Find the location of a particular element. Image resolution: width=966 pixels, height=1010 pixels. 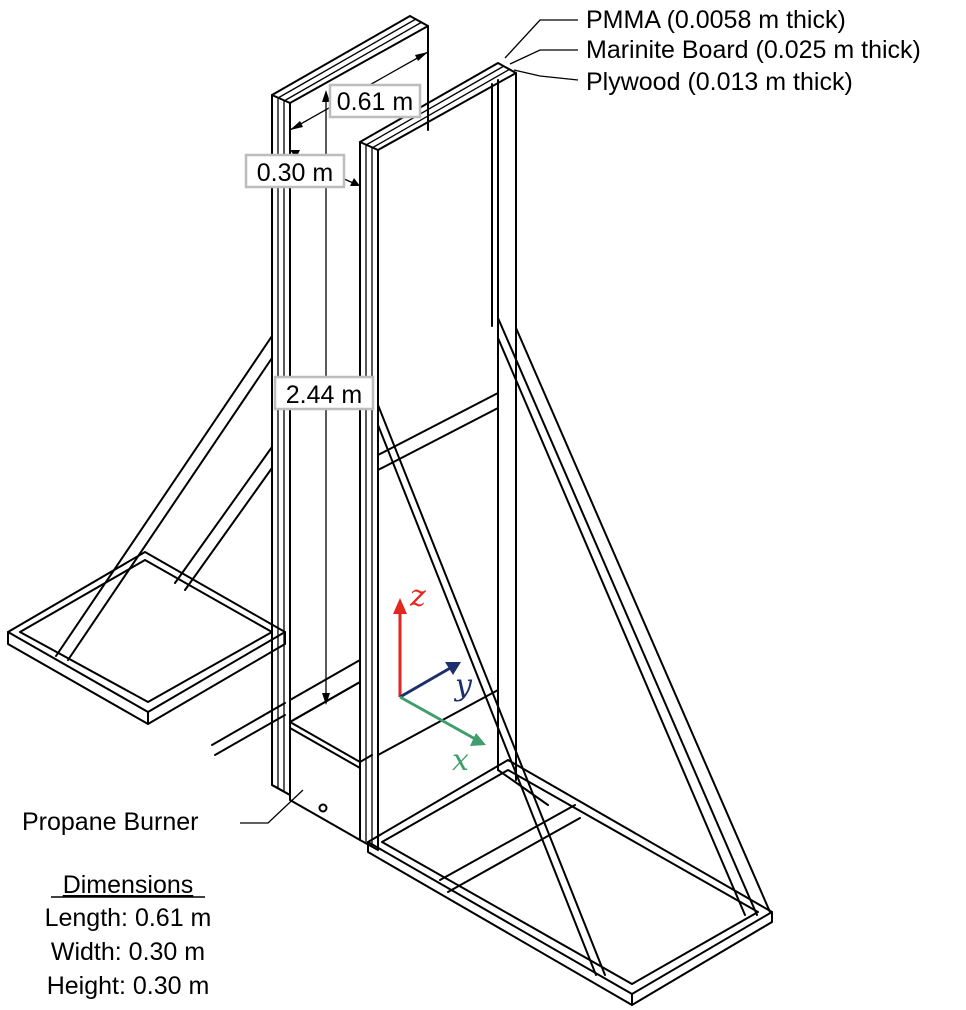

dimensions-heading: Dimensions is located at coordinates (128, 885).